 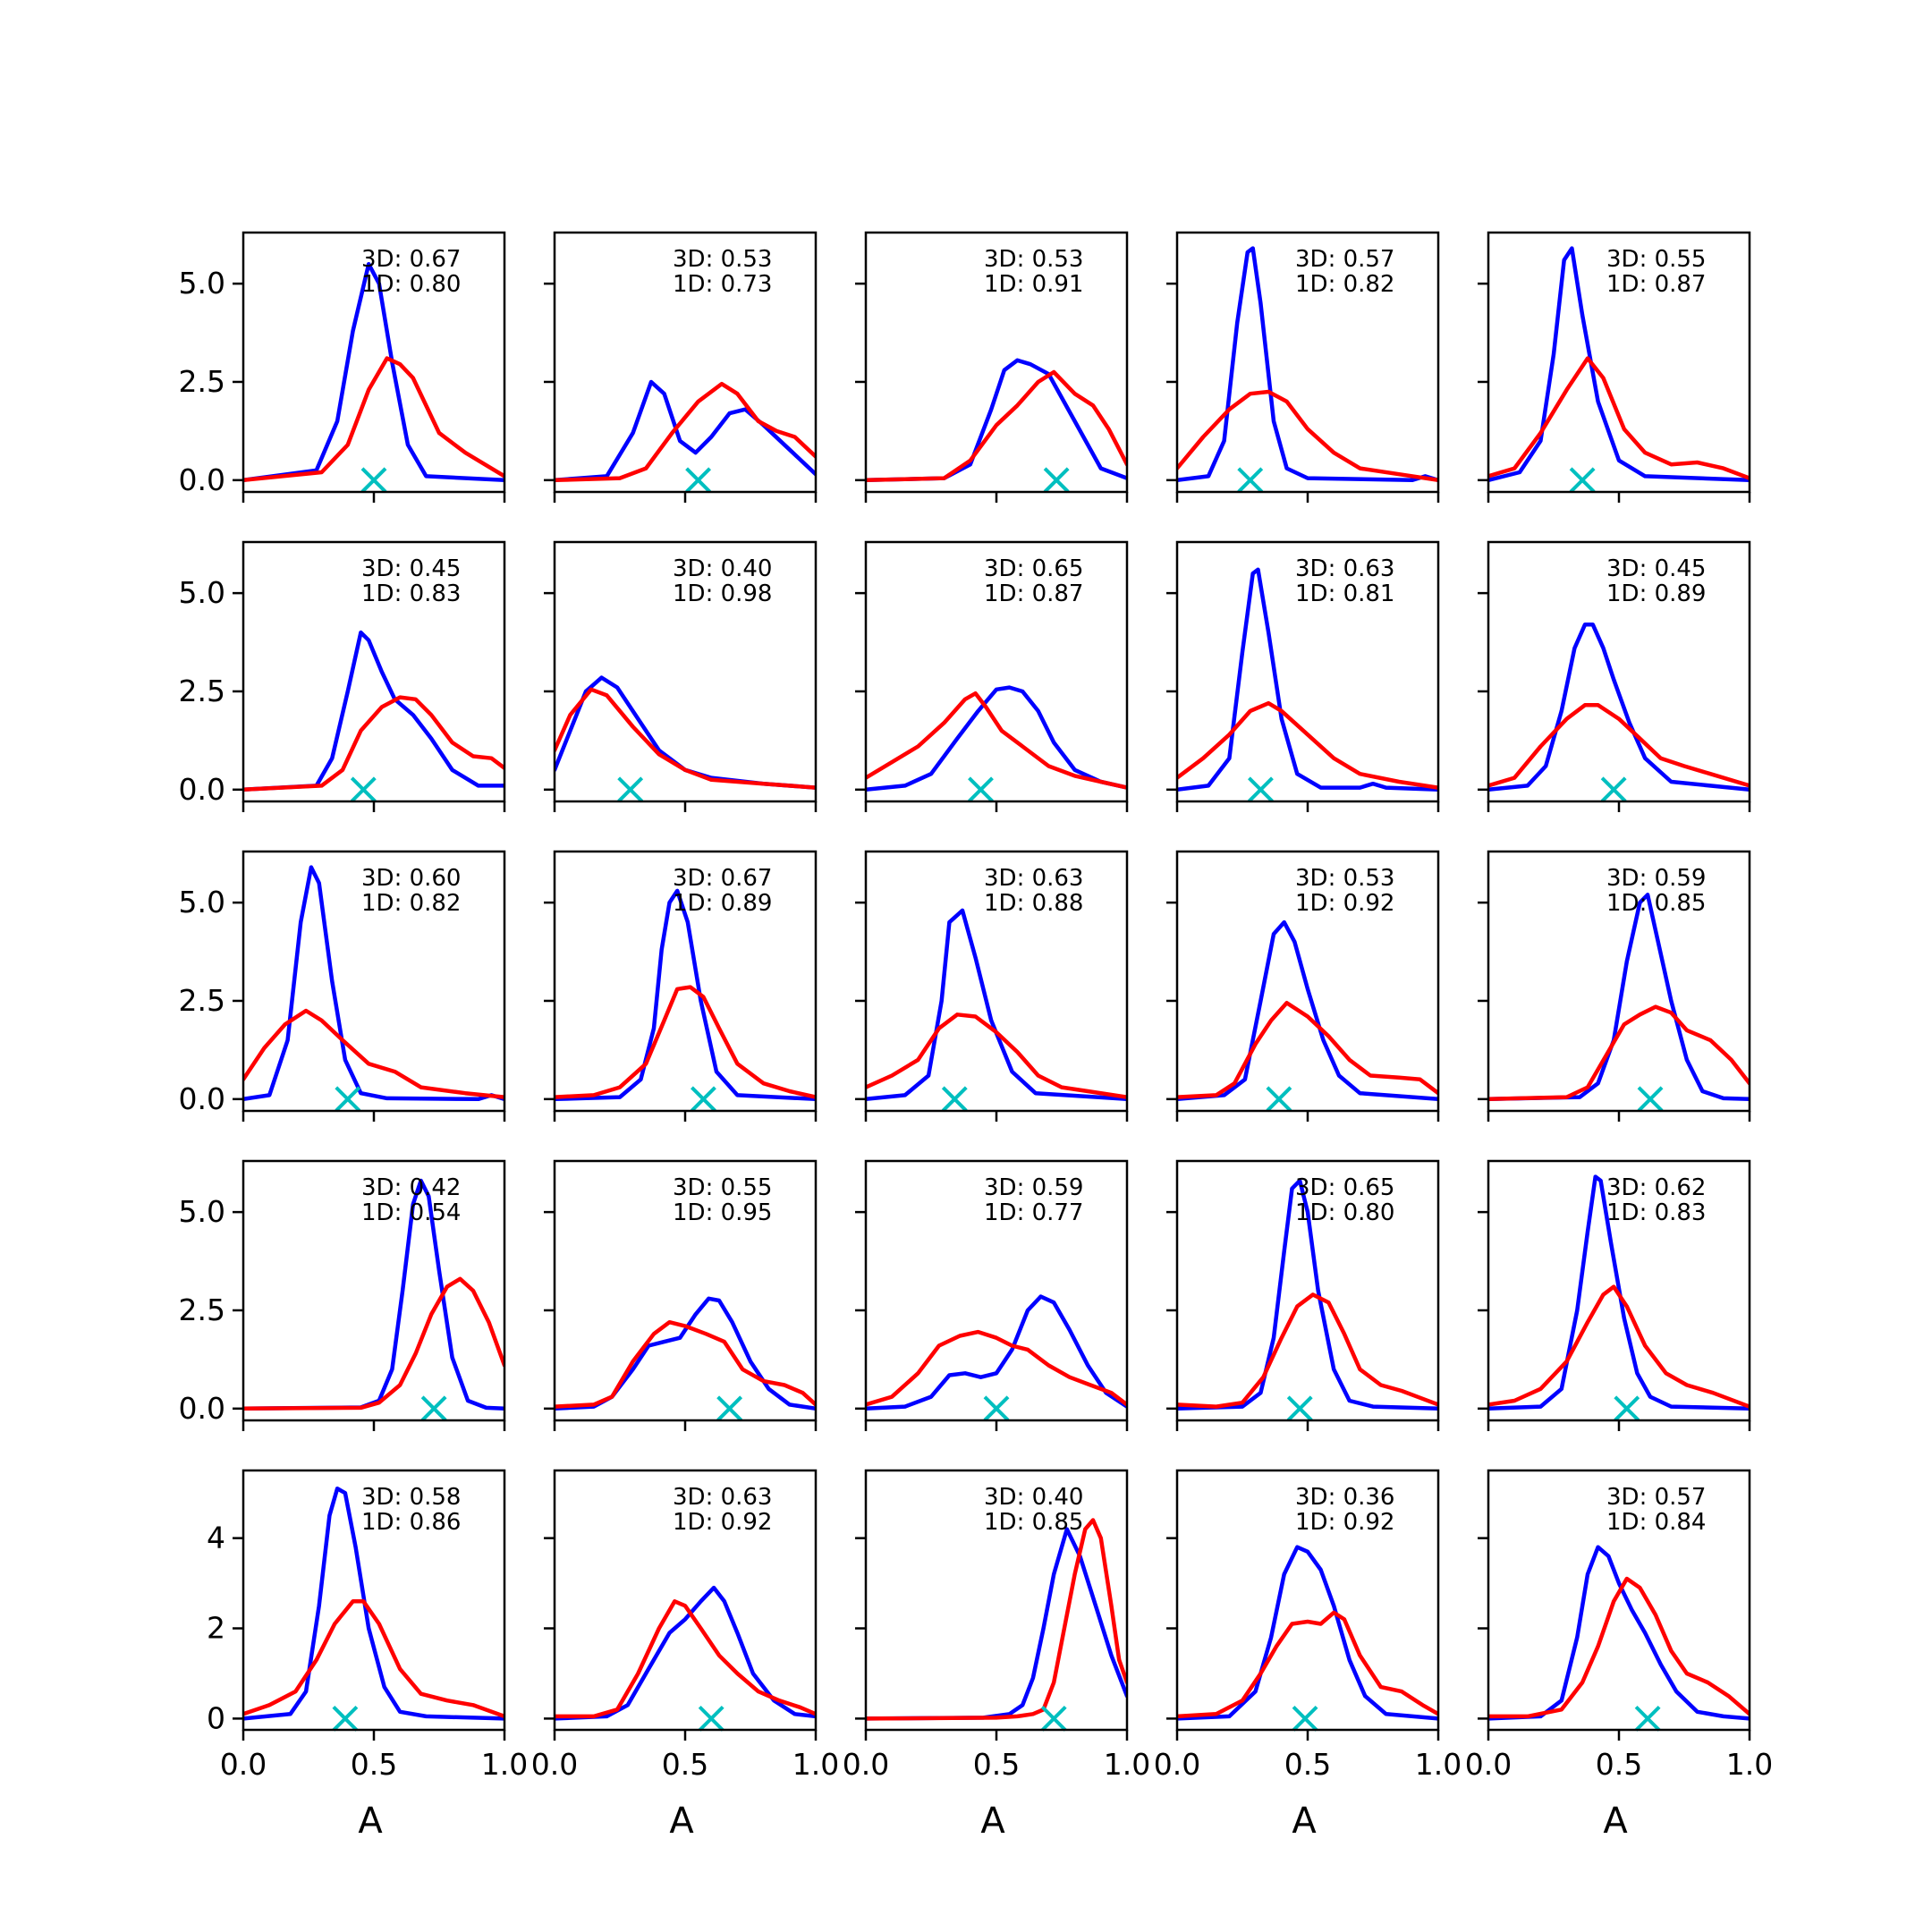 What do you see at coordinates (1344, 284) in the screenshot?
I see `annotation-1d-score: 1D: 0.82` at bounding box center [1344, 284].